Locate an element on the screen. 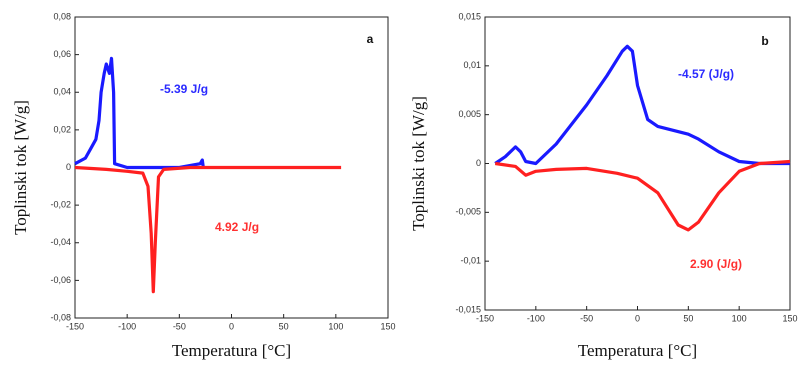 This screenshot has height=365, width=798. y-tick-label: 0,04 is located at coordinates (62, 92).